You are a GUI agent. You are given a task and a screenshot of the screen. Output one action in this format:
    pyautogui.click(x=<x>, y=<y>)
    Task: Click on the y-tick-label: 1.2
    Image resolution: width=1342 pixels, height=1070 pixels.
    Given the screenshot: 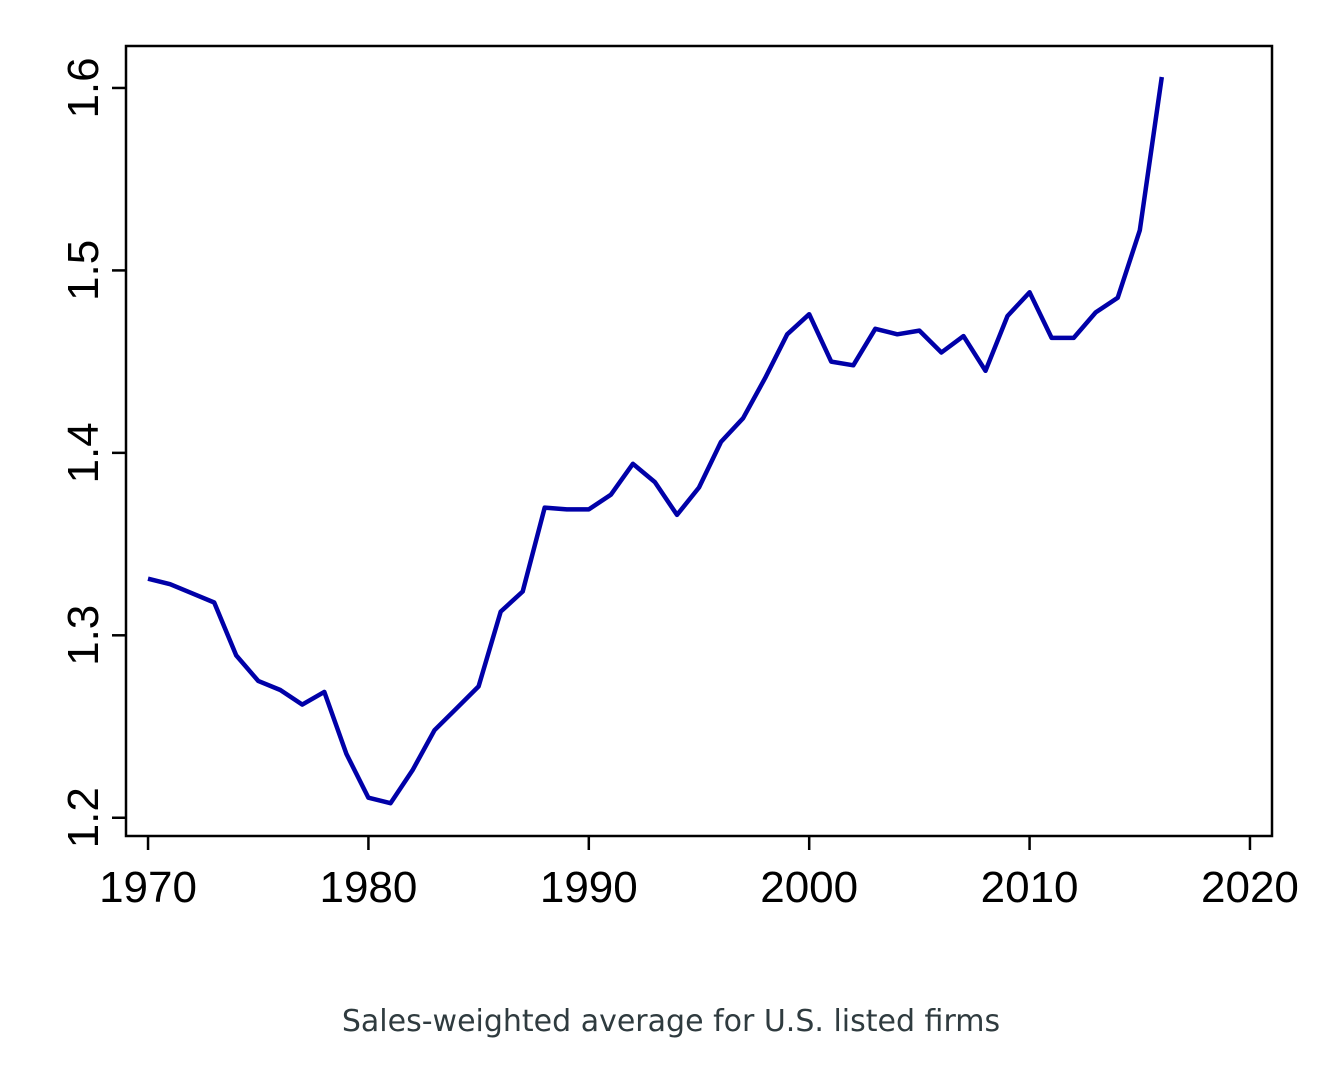 What is the action you would take?
    pyautogui.click(x=83, y=817)
    